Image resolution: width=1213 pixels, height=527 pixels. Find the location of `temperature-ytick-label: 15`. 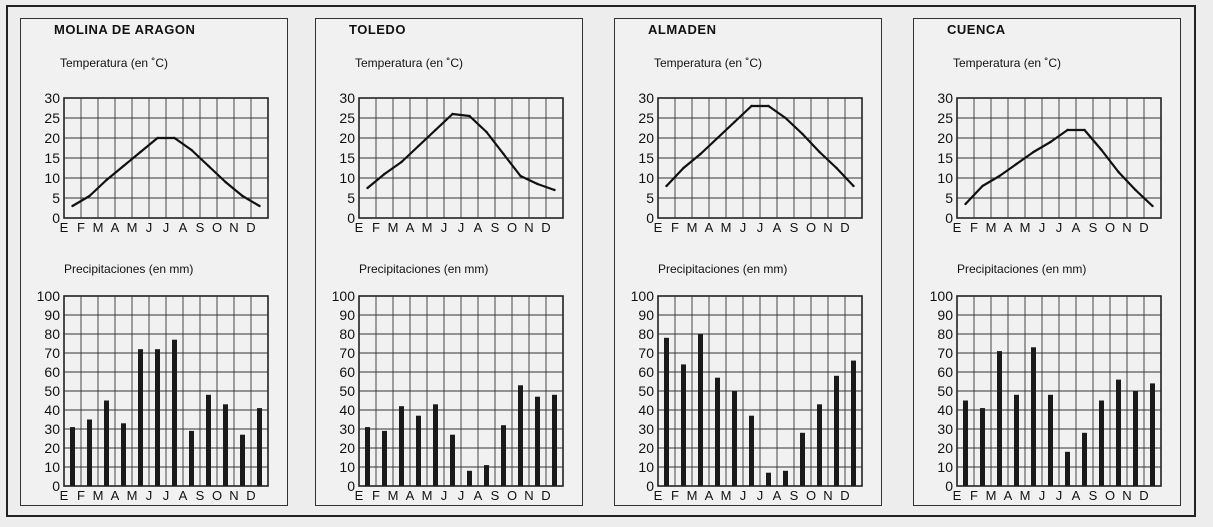

temperature-ytick-label: 15 is located at coordinates (646, 158).